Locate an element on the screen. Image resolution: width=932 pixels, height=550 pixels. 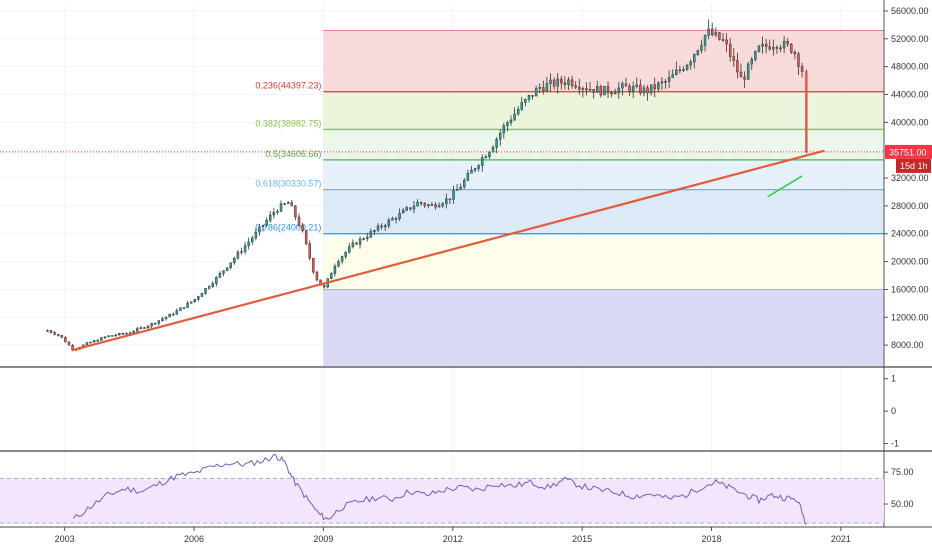
price-tick-label: 40000.00 is located at coordinates (910, 122).